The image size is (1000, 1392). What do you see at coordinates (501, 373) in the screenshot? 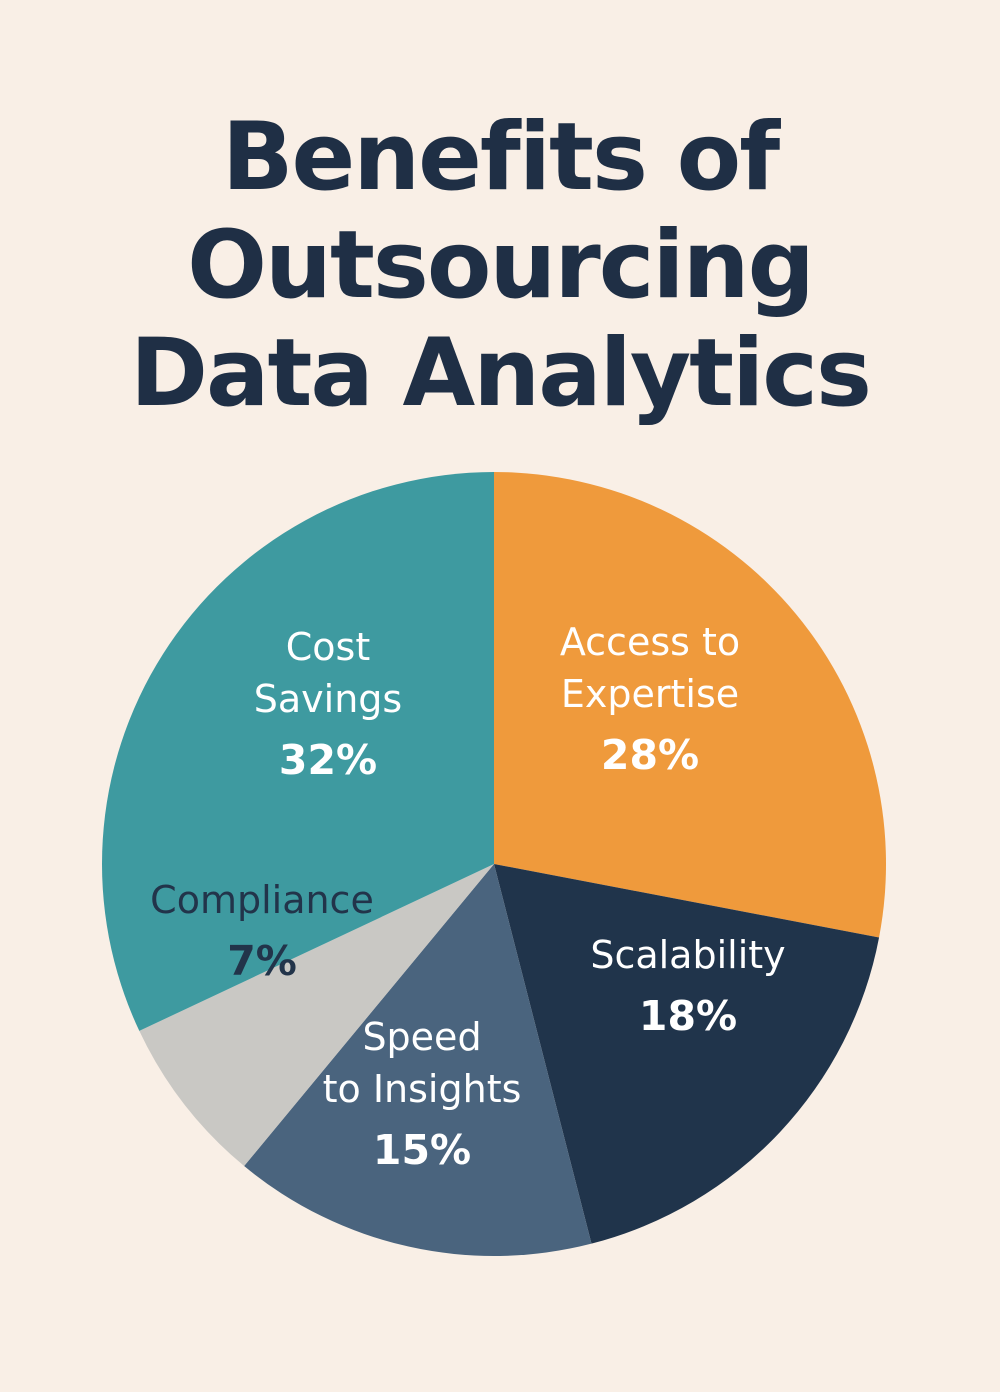
I see `chart-title-line-3: Data Analytics` at bounding box center [501, 373].